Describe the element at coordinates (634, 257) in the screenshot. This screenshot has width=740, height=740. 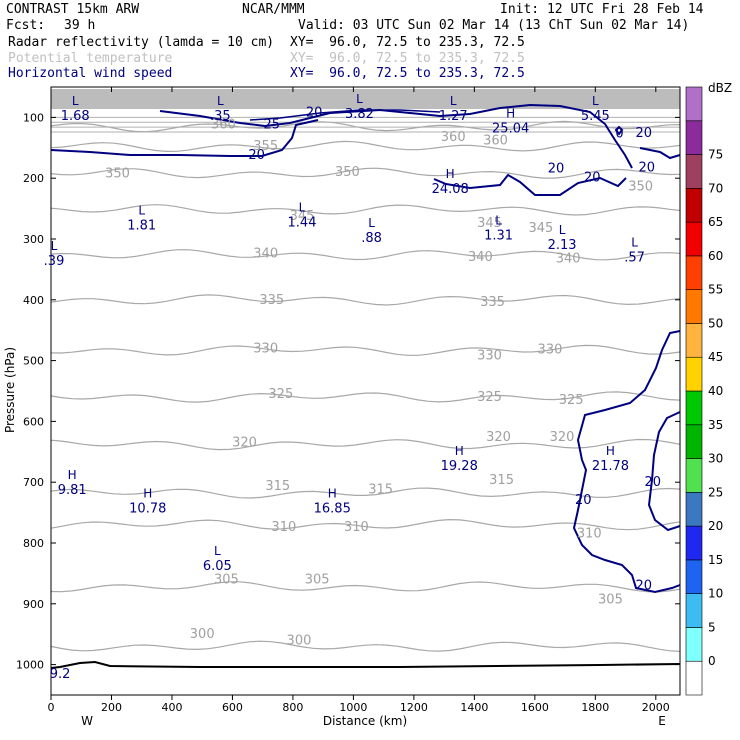
I see `extremum-value: .57` at that location.